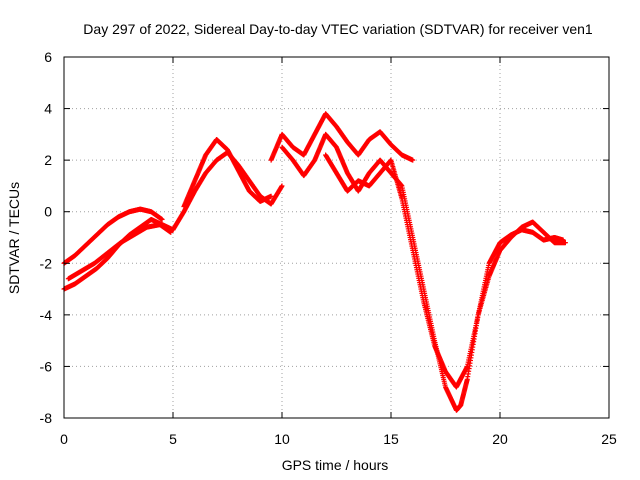 Image resolution: width=640 pixels, height=480 pixels. Describe the element at coordinates (46, 263) in the screenshot. I see `y-tick-label: -2` at that location.